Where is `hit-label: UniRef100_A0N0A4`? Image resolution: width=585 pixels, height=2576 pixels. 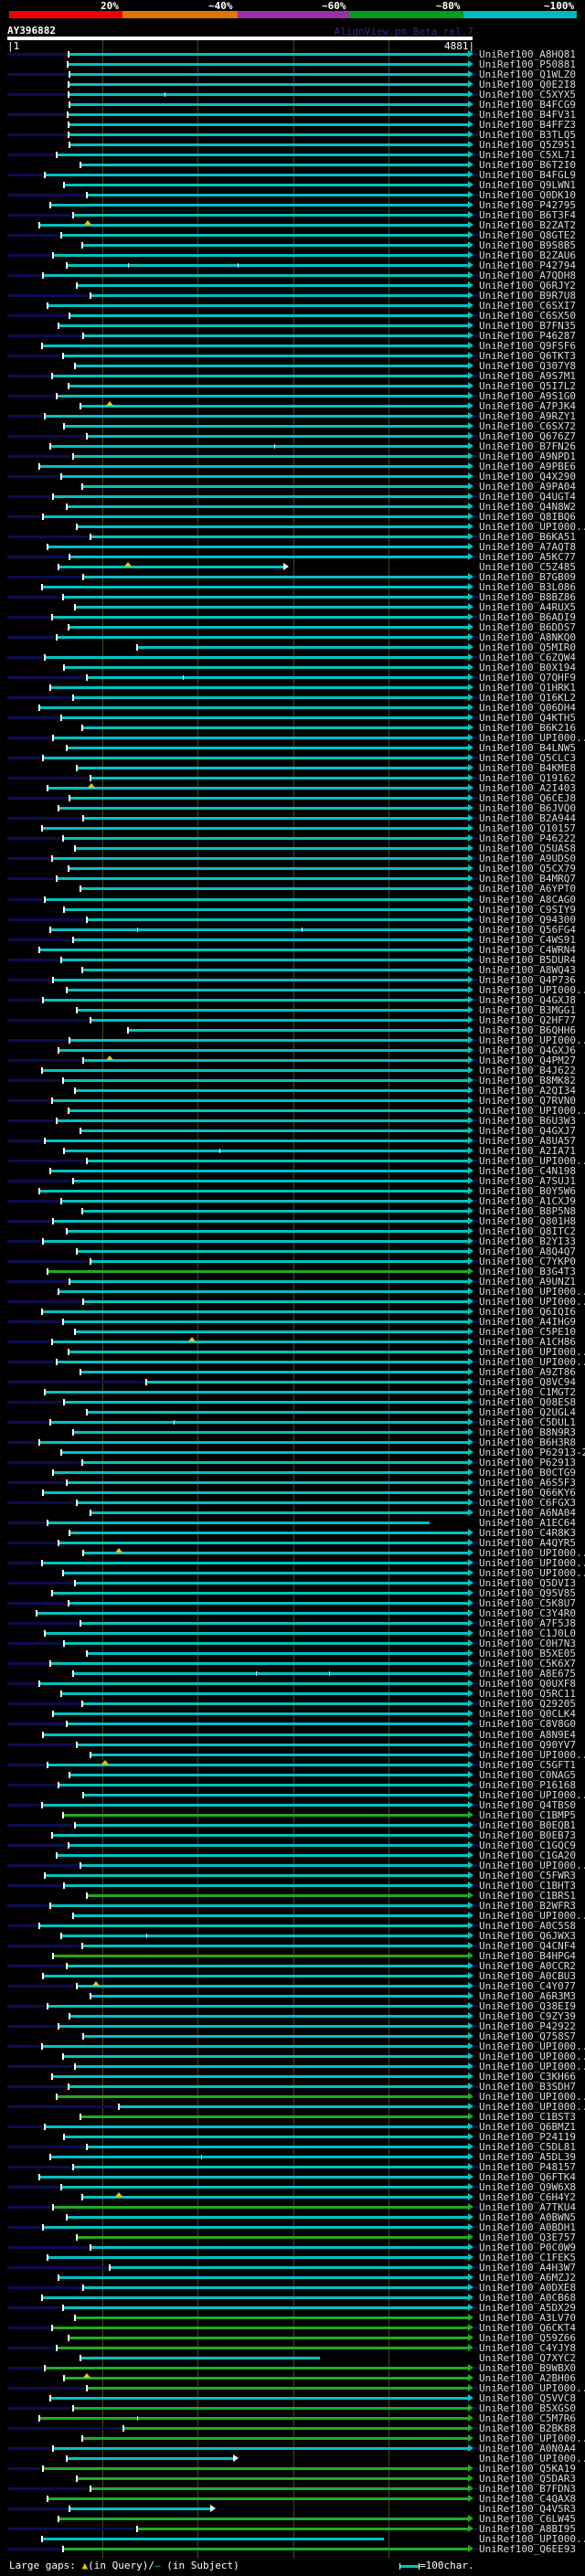 hit-label: UniRef100_A0N0A4 is located at coordinates (528, 2449).